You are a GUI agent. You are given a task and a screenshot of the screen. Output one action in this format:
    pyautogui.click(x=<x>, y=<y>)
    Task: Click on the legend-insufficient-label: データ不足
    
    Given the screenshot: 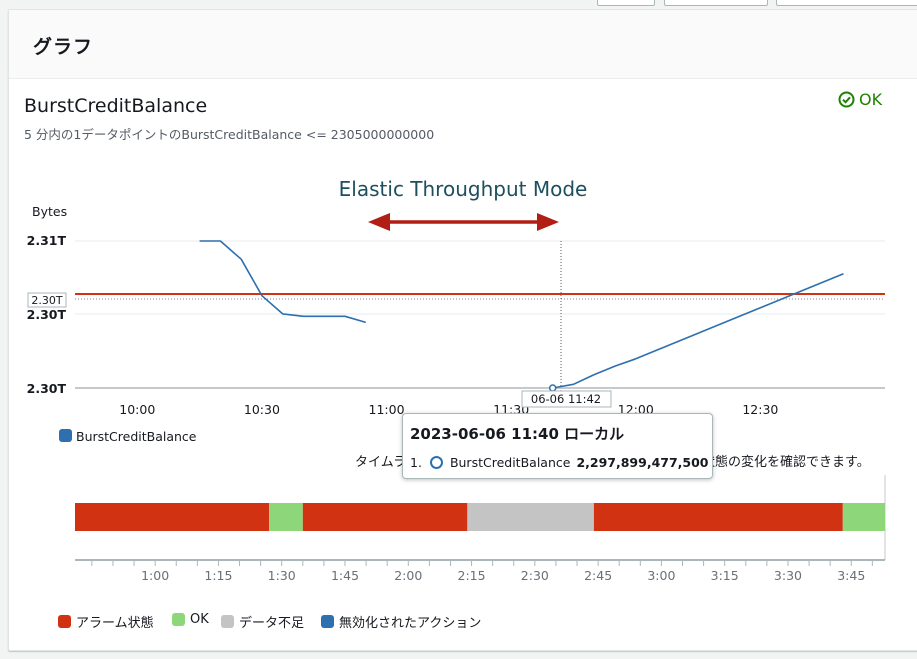 What is the action you would take?
    pyautogui.click(x=272, y=623)
    